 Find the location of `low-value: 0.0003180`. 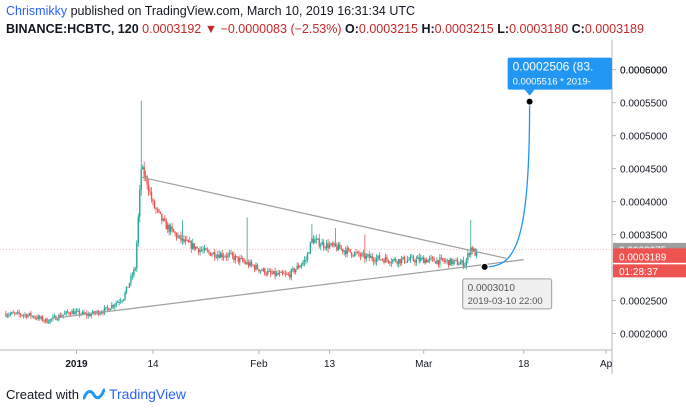

low-value: 0.0003180 is located at coordinates (539, 29).